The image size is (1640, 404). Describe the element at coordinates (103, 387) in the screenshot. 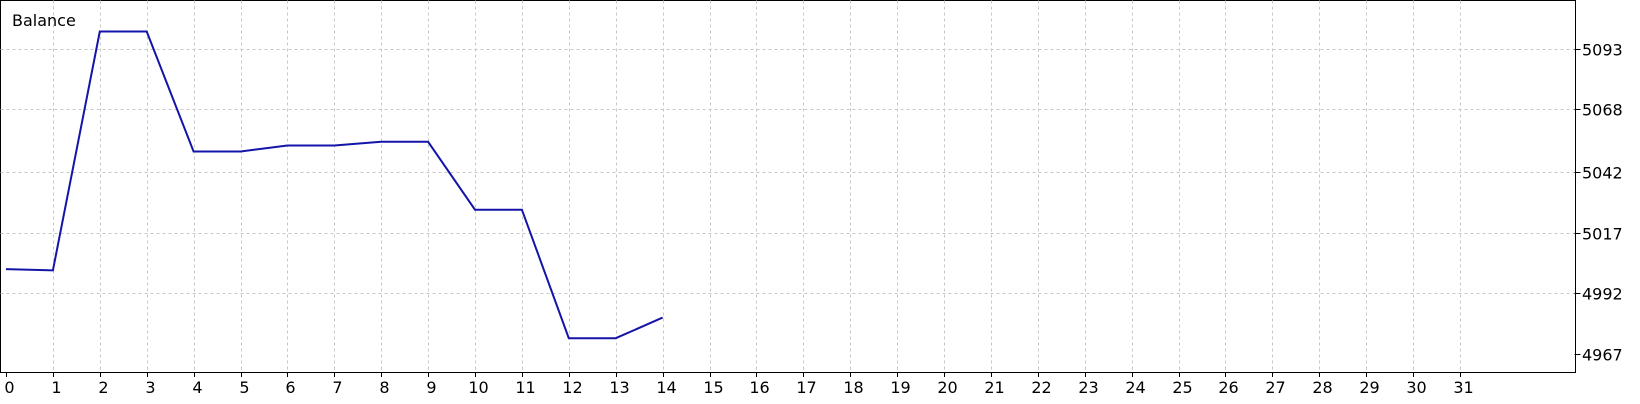

I see `x-tick-label: 2` at that location.